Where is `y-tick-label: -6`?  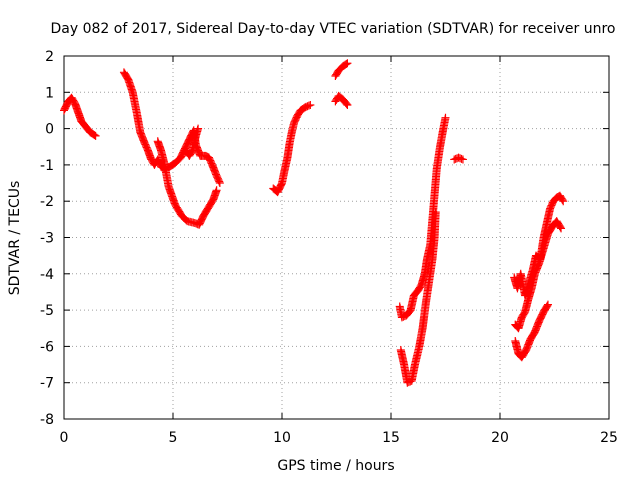 y-tick-label: -6 is located at coordinates (47, 347).